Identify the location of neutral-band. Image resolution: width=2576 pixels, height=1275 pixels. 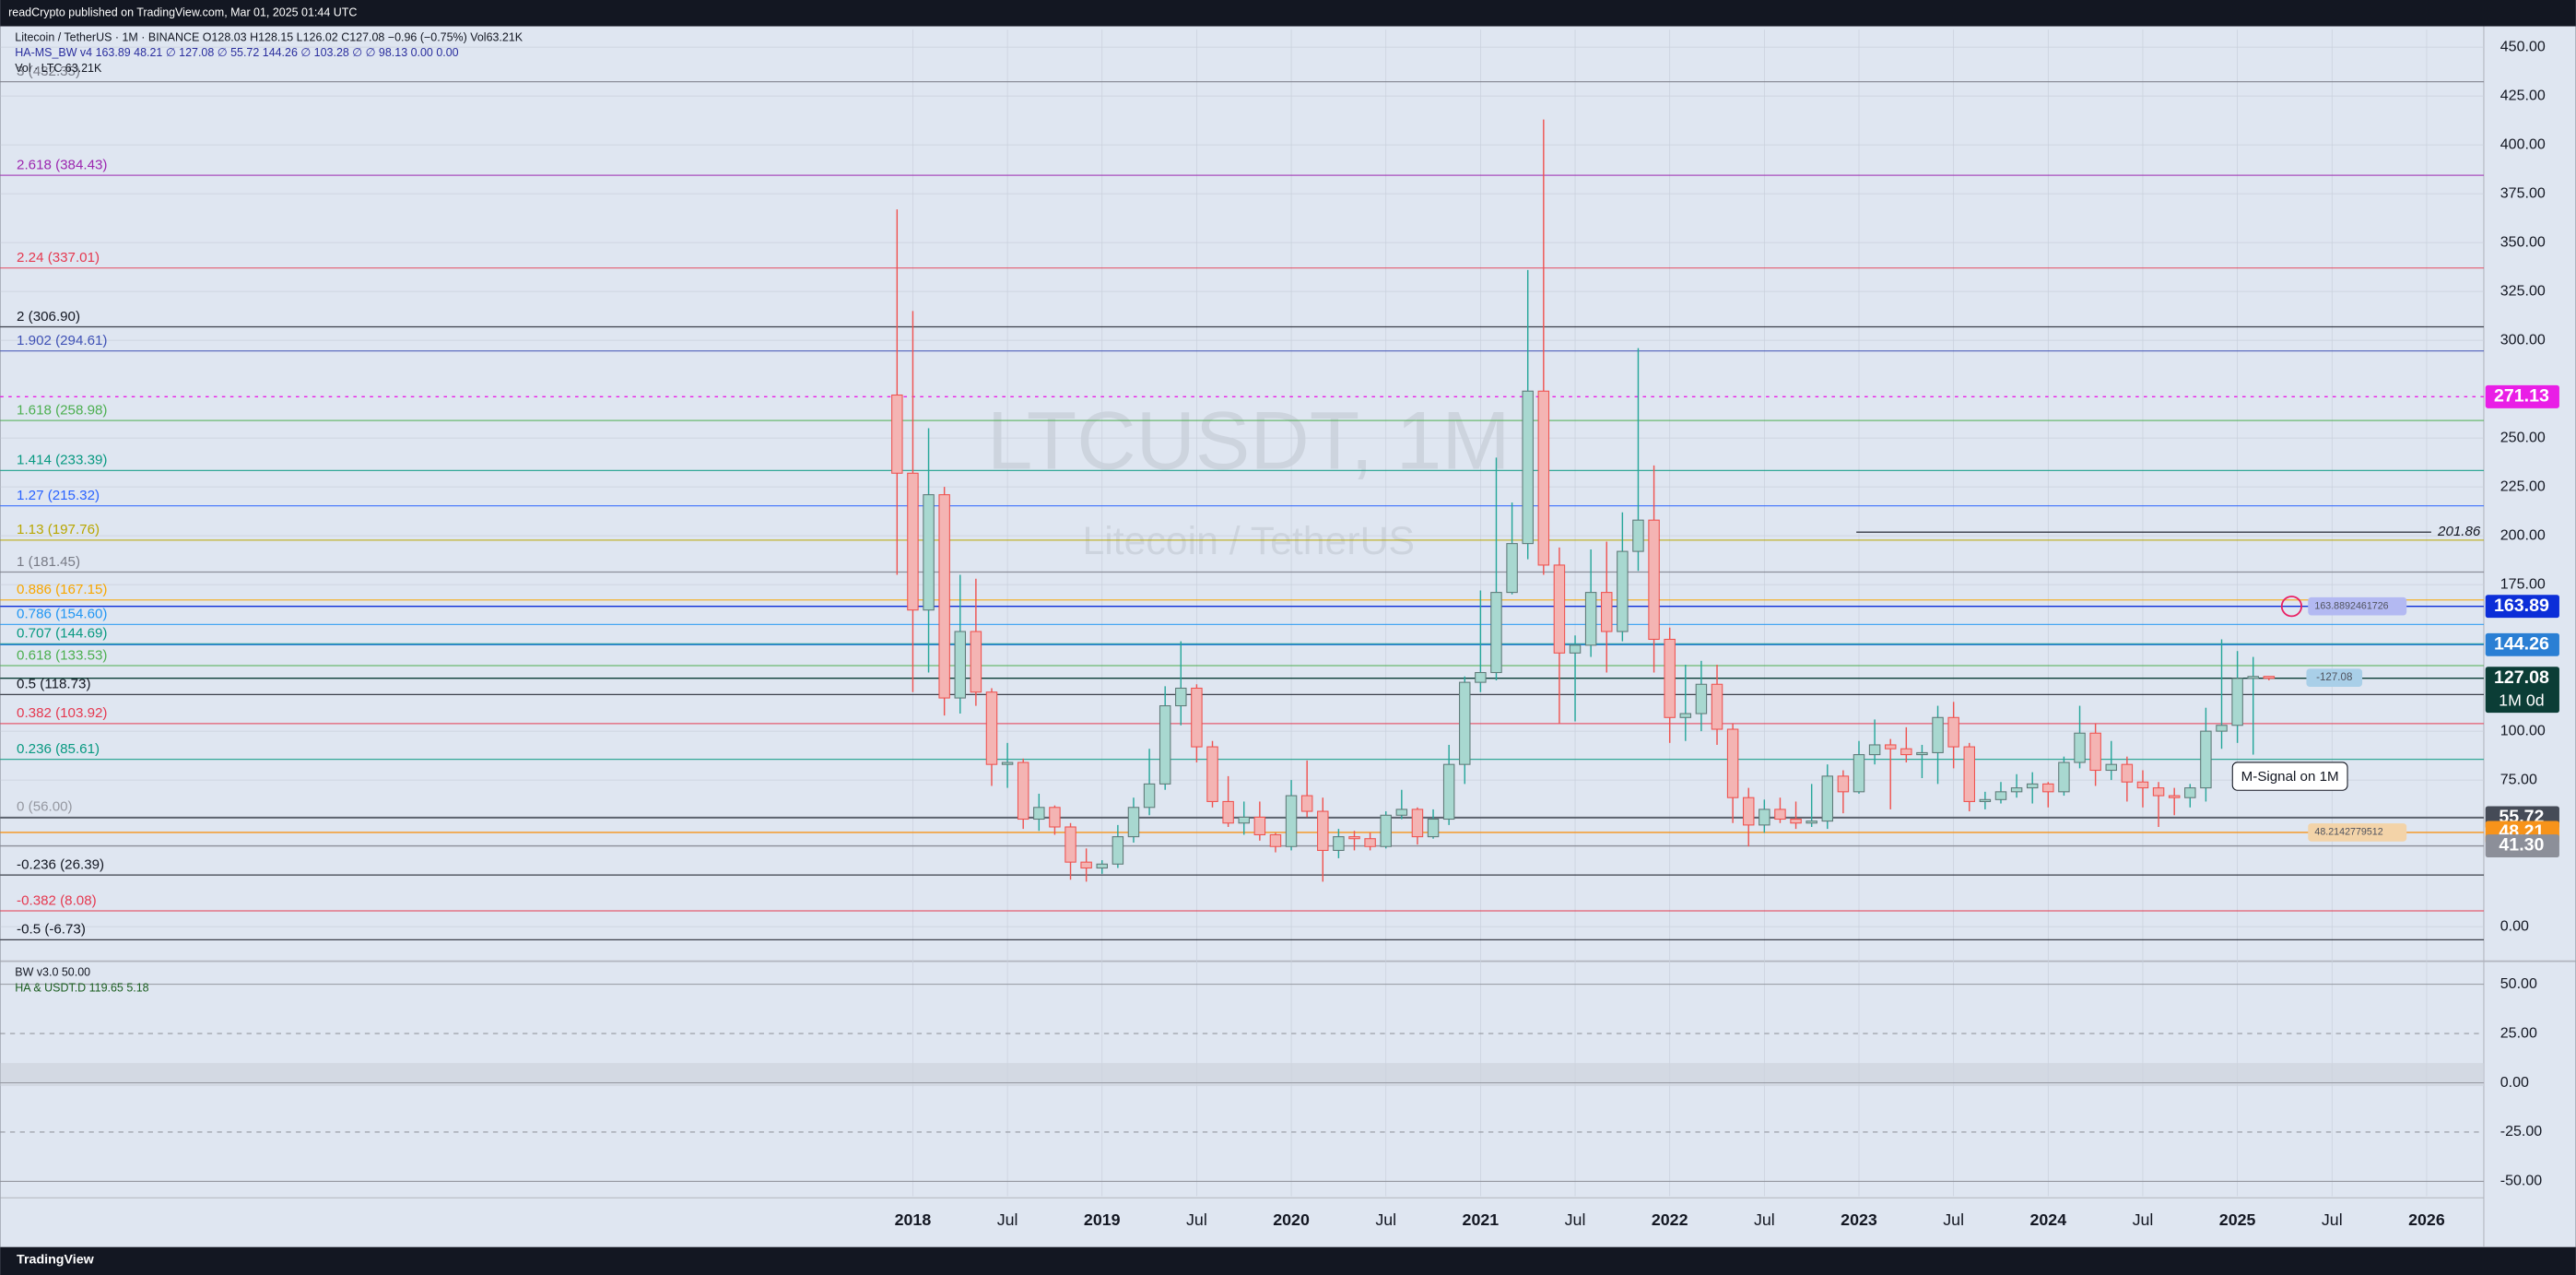
(1242, 1075).